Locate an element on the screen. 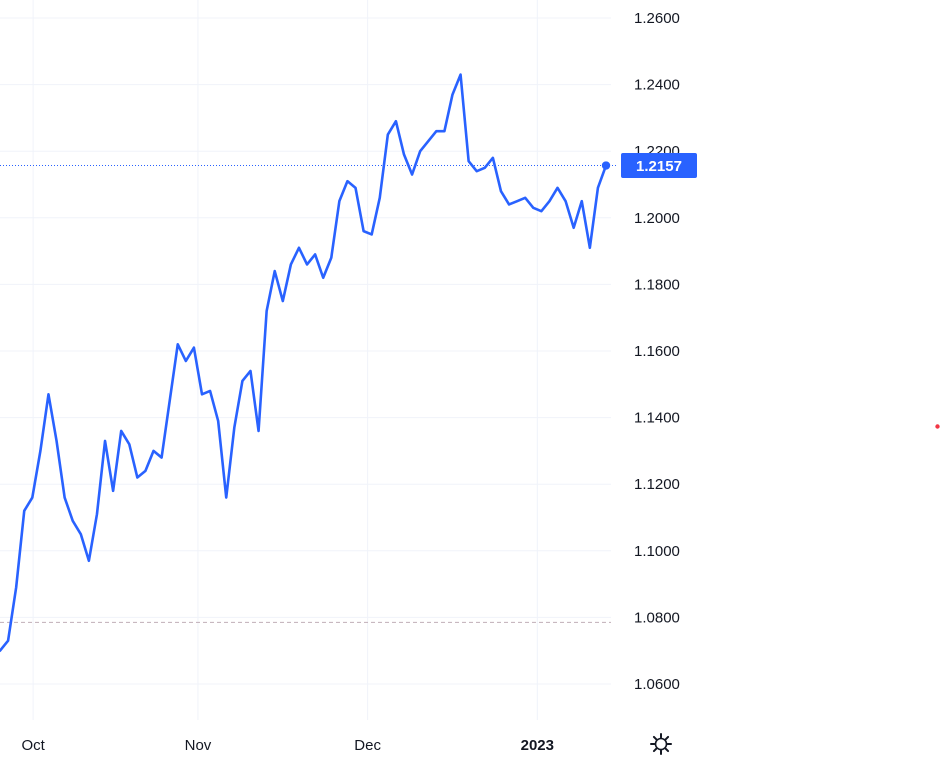  last-point-marker is located at coordinates (606, 165).